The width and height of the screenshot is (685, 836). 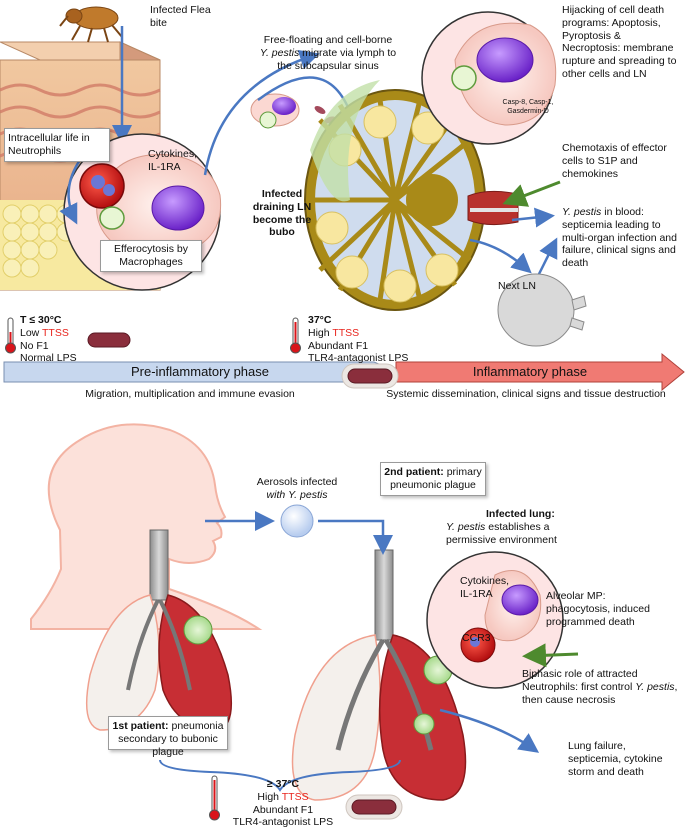 What do you see at coordinates (293, 111) in the screenshot?
I see `migrating-cells` at bounding box center [293, 111].